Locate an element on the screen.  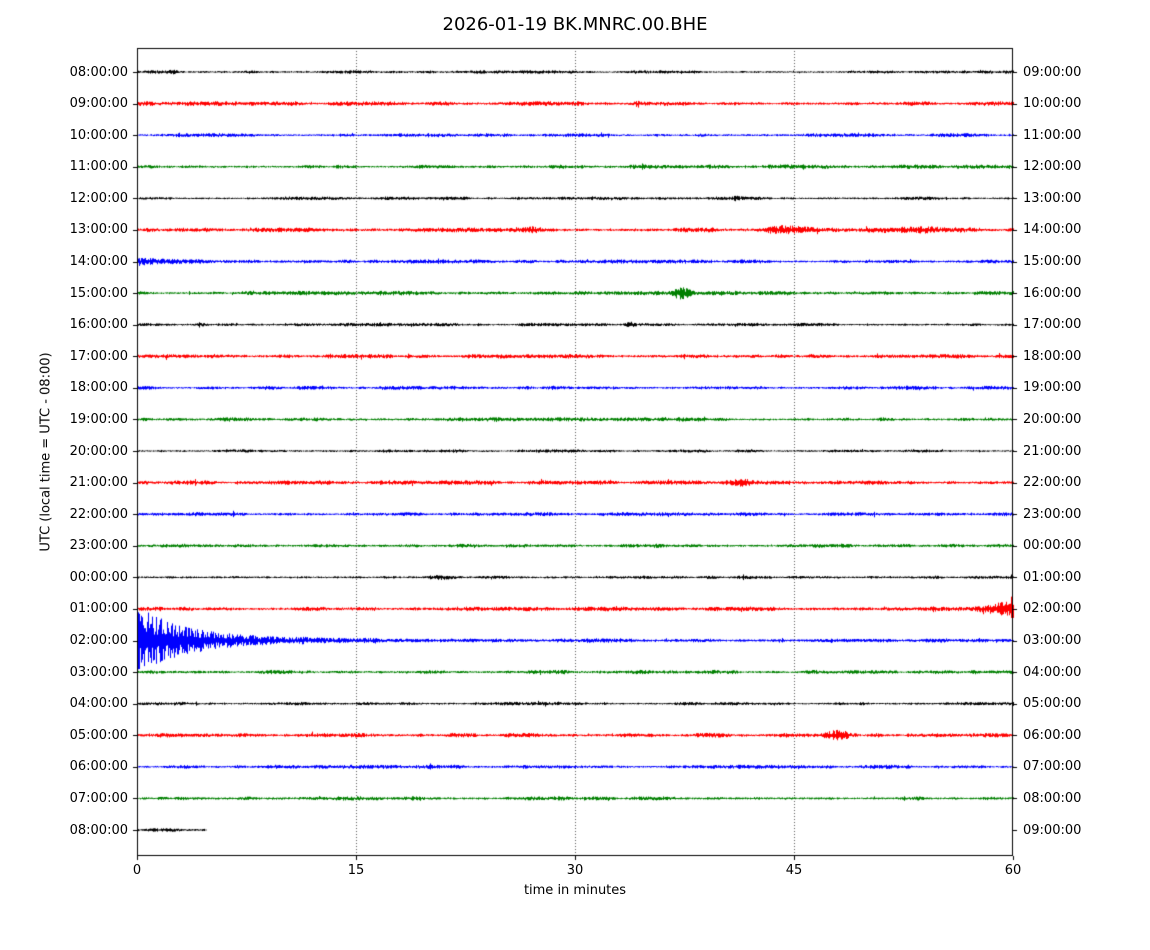
utc-tick-label: 07:00:00 is located at coordinates (98, 798).